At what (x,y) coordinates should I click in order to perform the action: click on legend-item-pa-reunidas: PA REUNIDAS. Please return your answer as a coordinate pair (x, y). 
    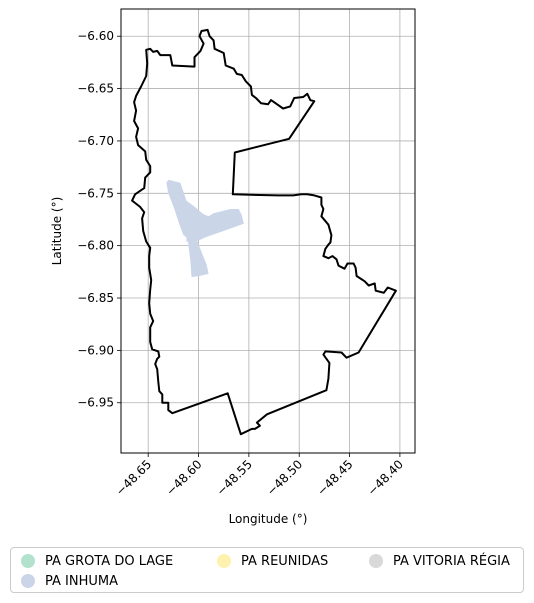
    Looking at the image, I should click on (272, 561).